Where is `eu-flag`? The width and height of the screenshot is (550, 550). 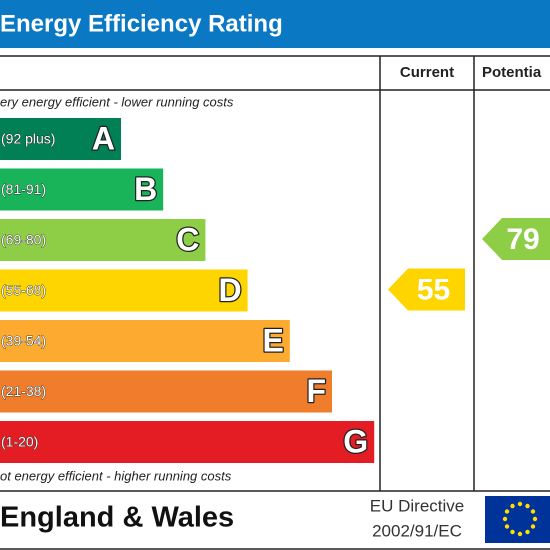
eu-flag is located at coordinates (517, 519).